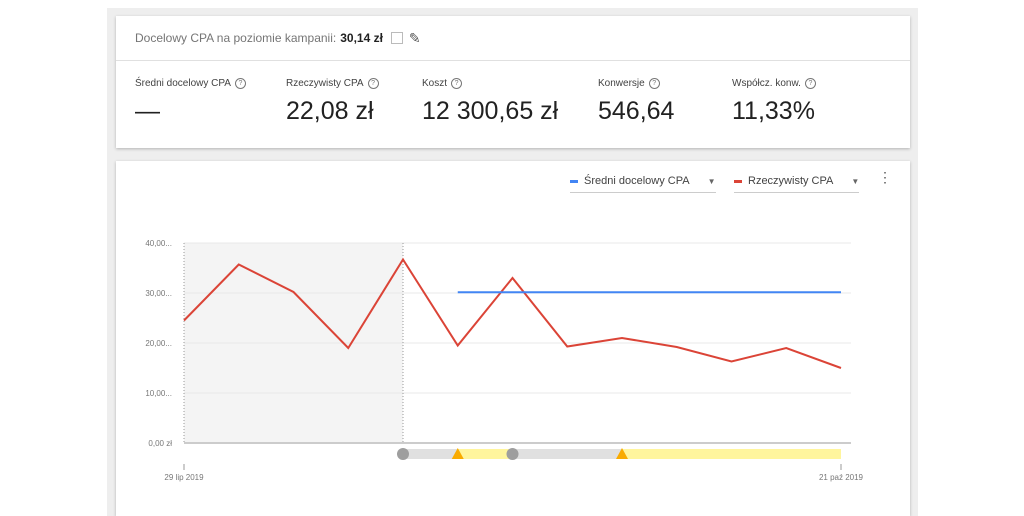 This screenshot has width=1024, height=516. I want to click on metric: Rzeczywisty CPA? 22,08 zł, so click(332, 102).